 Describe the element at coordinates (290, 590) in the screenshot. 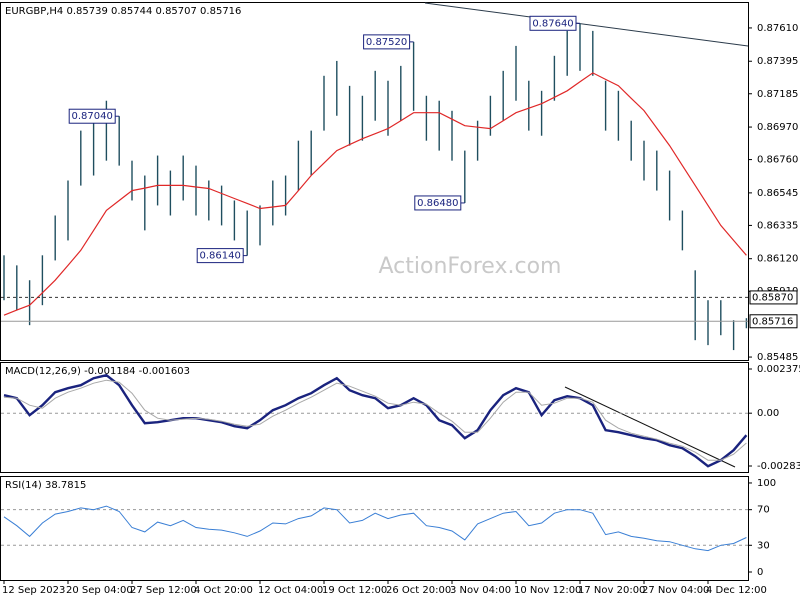

I see `x-tick-label: 12 Oct 04:00` at that location.